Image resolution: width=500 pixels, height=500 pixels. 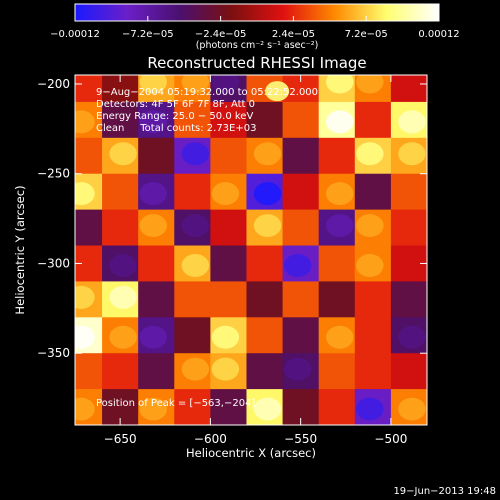 I want to click on x-axis-label: Heliocentric X (arcsec), so click(x=251, y=453).